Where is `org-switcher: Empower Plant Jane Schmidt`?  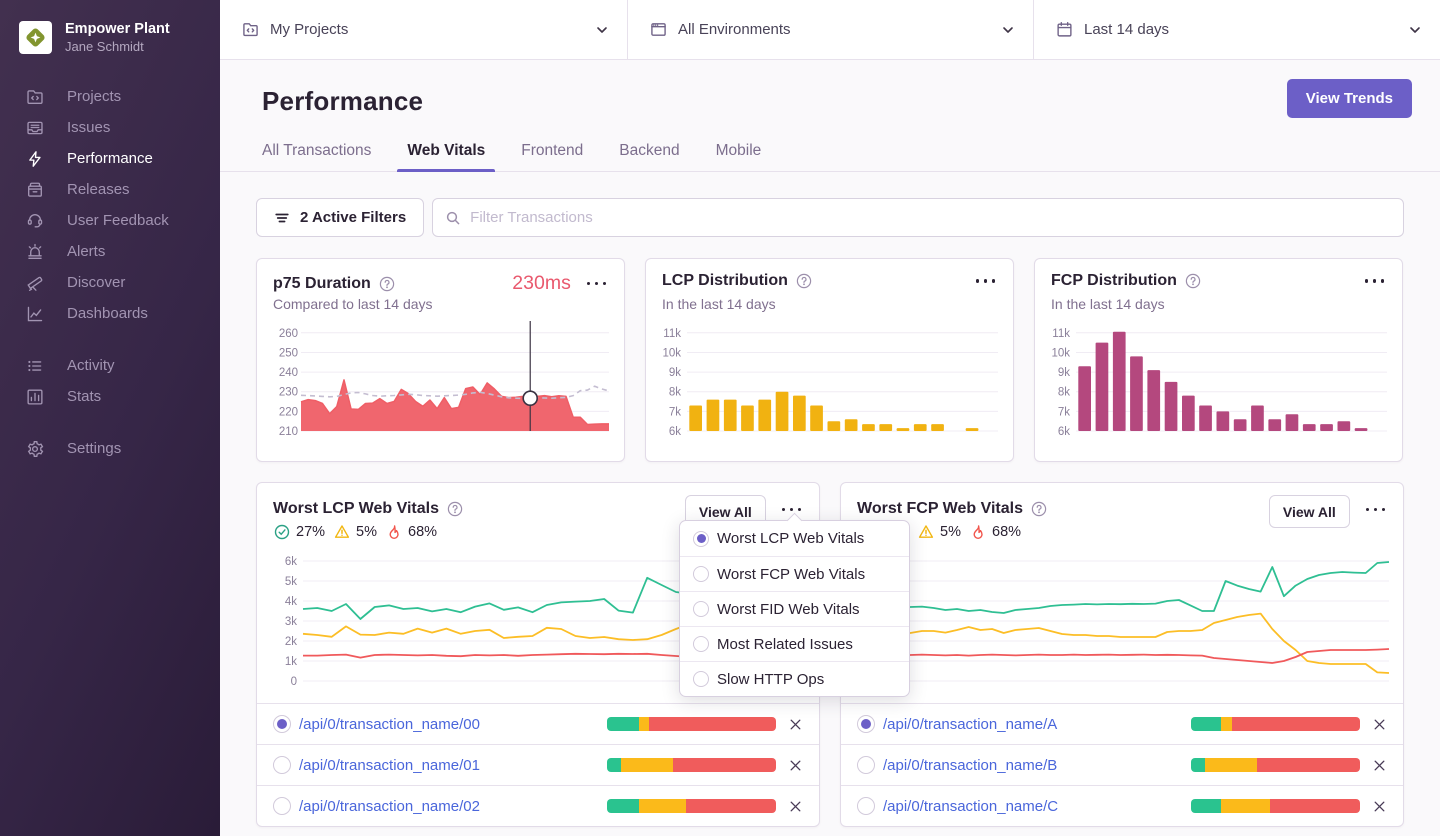
org-switcher: Empower Plant Jane Schmidt is located at coordinates (110, 27).